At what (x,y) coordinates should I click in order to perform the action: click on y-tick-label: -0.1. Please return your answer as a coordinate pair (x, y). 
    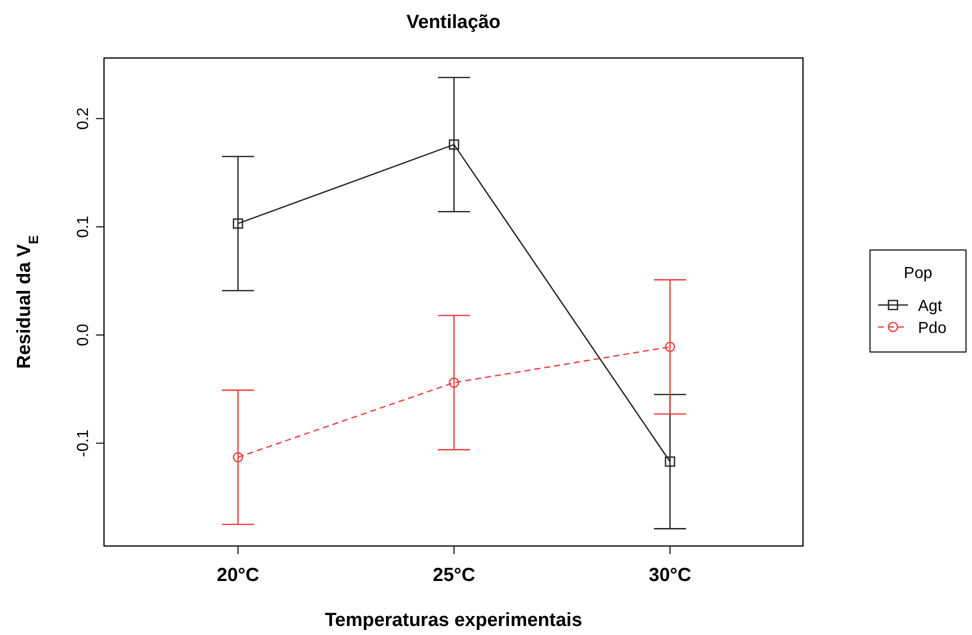
    Looking at the image, I should click on (83, 443).